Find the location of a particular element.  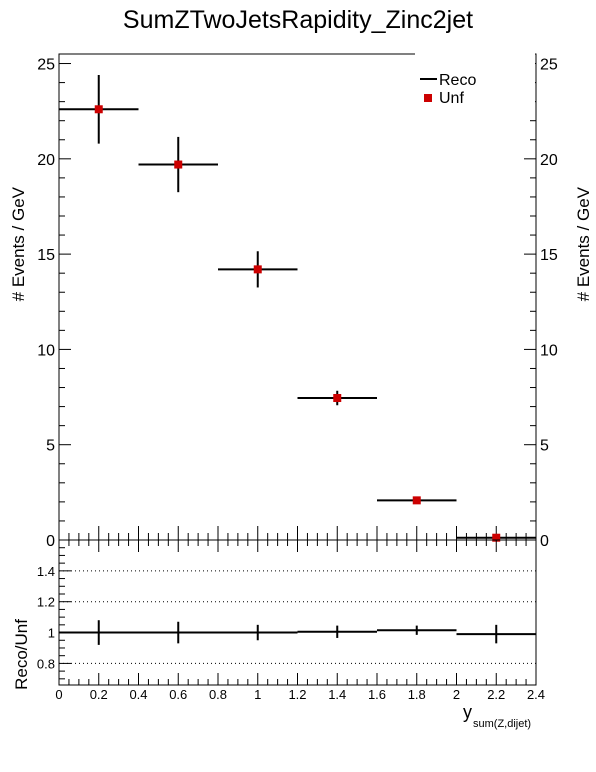

ratio-y-tick-label: 1 is located at coordinates (51, 633).